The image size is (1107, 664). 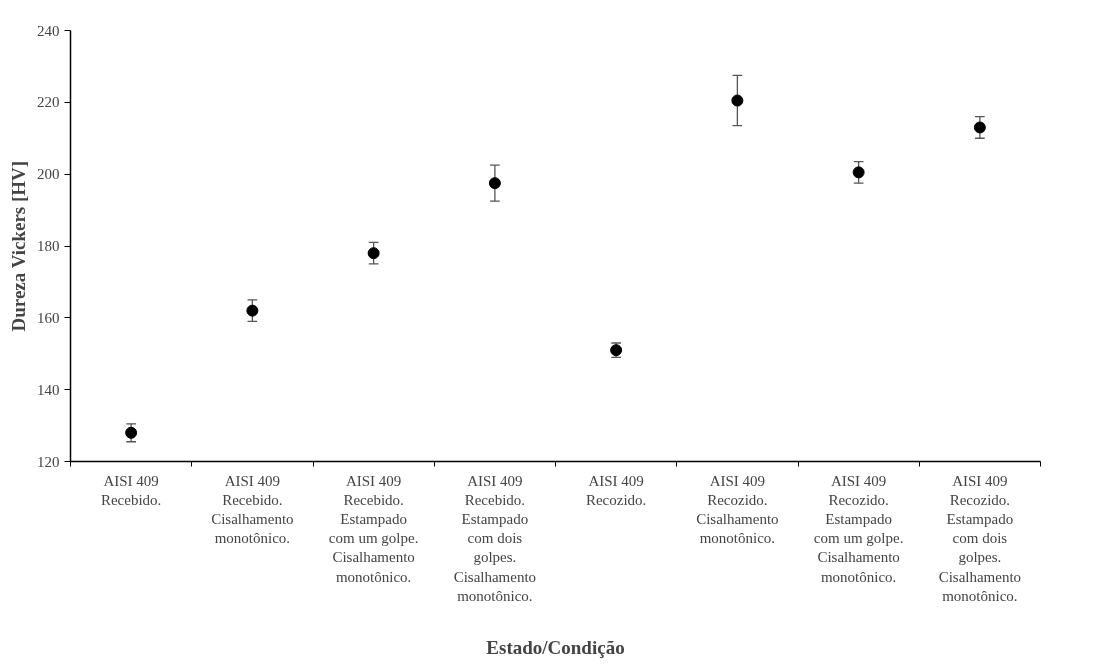 What do you see at coordinates (48, 246) in the screenshot?
I see `y-tick-label: 180` at bounding box center [48, 246].